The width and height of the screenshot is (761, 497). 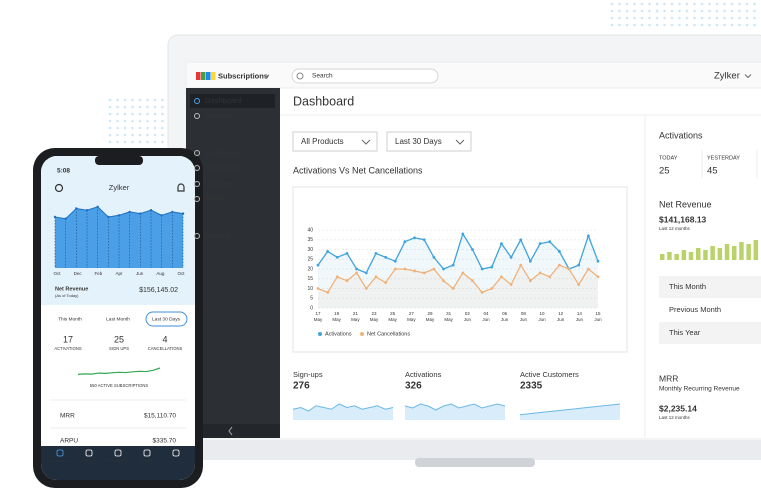 I want to click on stat-label: Activations, so click(x=423, y=374).